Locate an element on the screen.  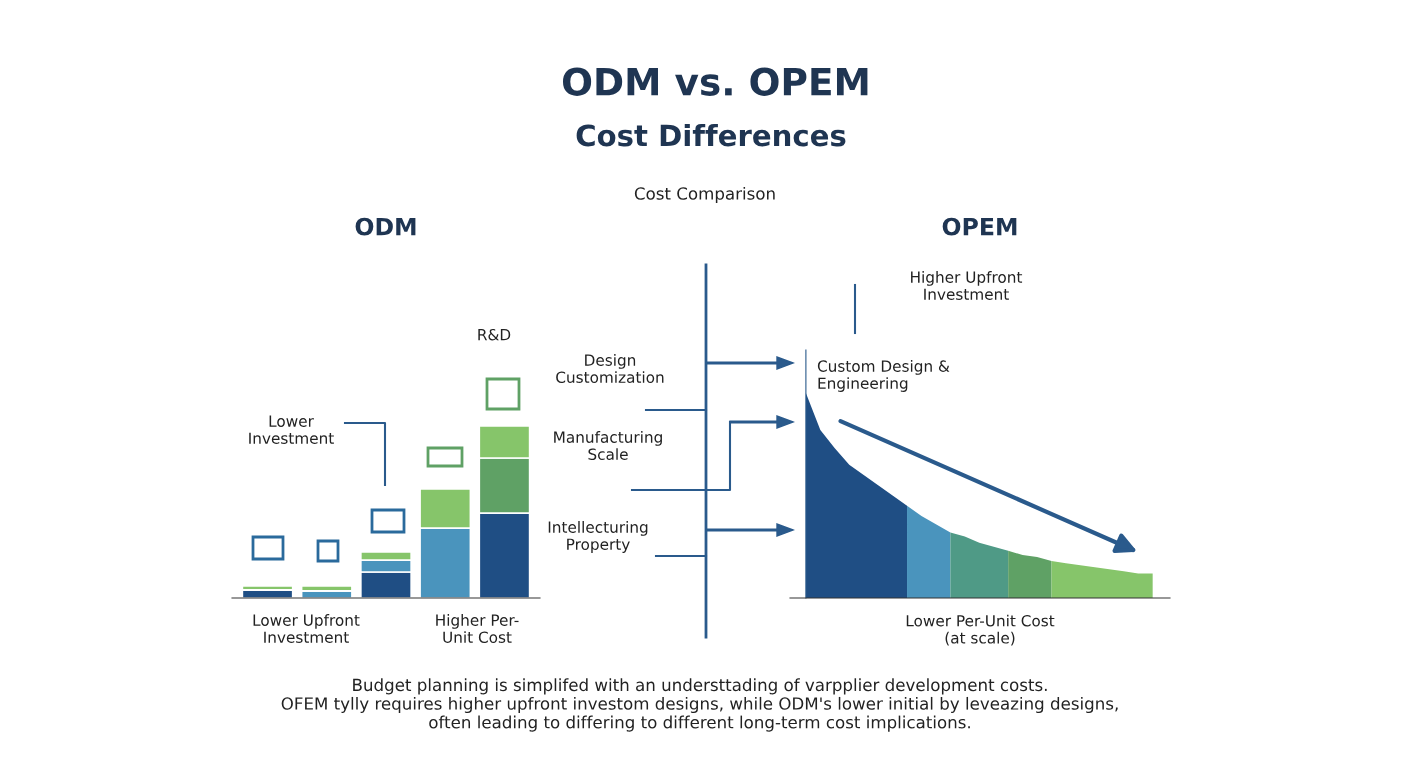
text: ODM vs. OPEM is located at coordinates (715, 81).